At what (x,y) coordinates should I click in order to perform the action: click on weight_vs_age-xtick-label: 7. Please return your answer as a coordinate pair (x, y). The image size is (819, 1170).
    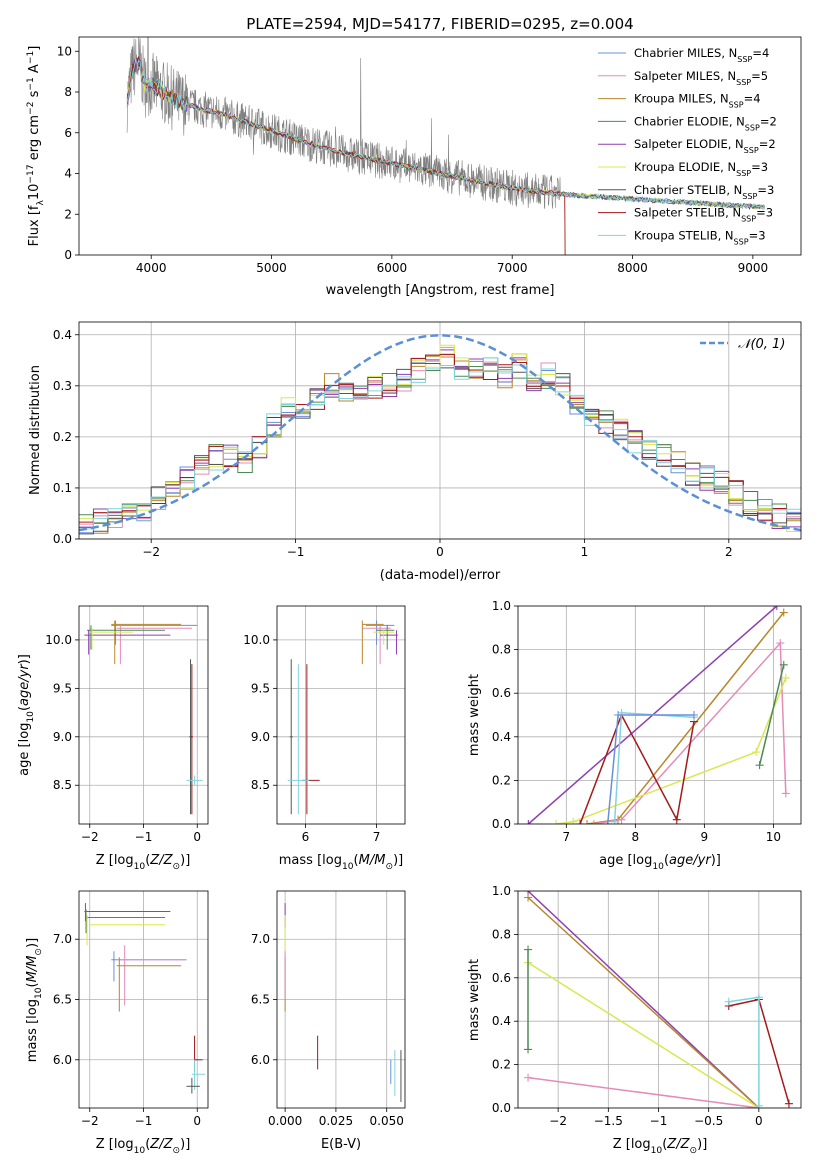
    Looking at the image, I should click on (566, 837).